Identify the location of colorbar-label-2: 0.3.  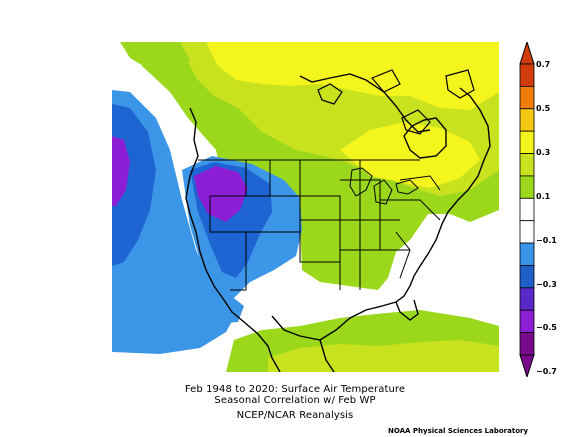
(543, 152).